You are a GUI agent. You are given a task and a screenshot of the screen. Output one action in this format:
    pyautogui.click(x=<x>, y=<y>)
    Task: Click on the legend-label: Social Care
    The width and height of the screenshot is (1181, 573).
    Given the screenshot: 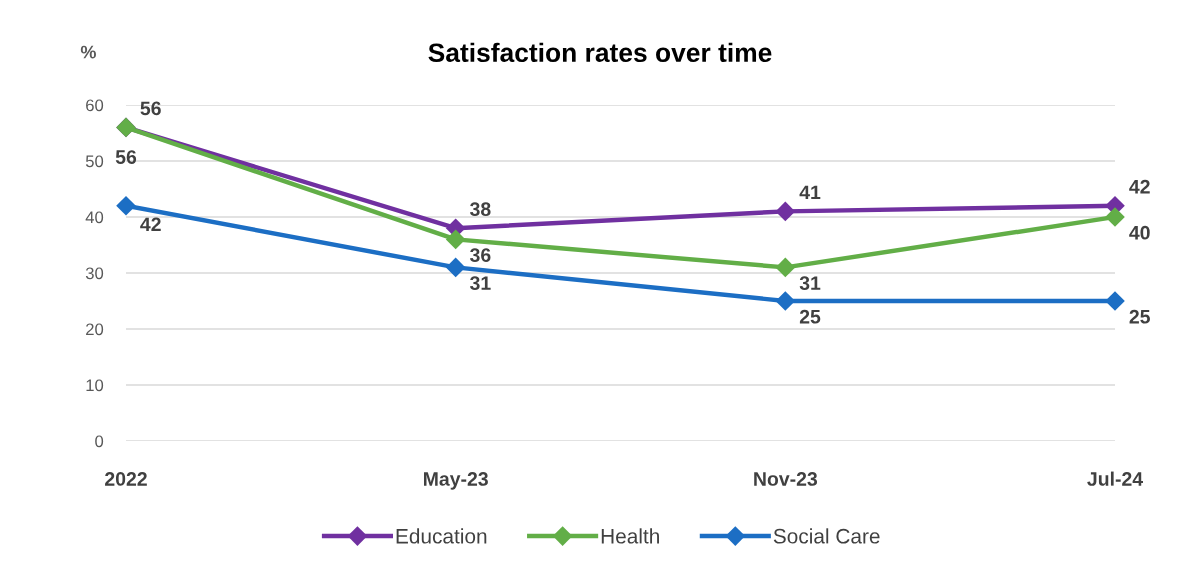 What is the action you would take?
    pyautogui.click(x=826, y=536)
    